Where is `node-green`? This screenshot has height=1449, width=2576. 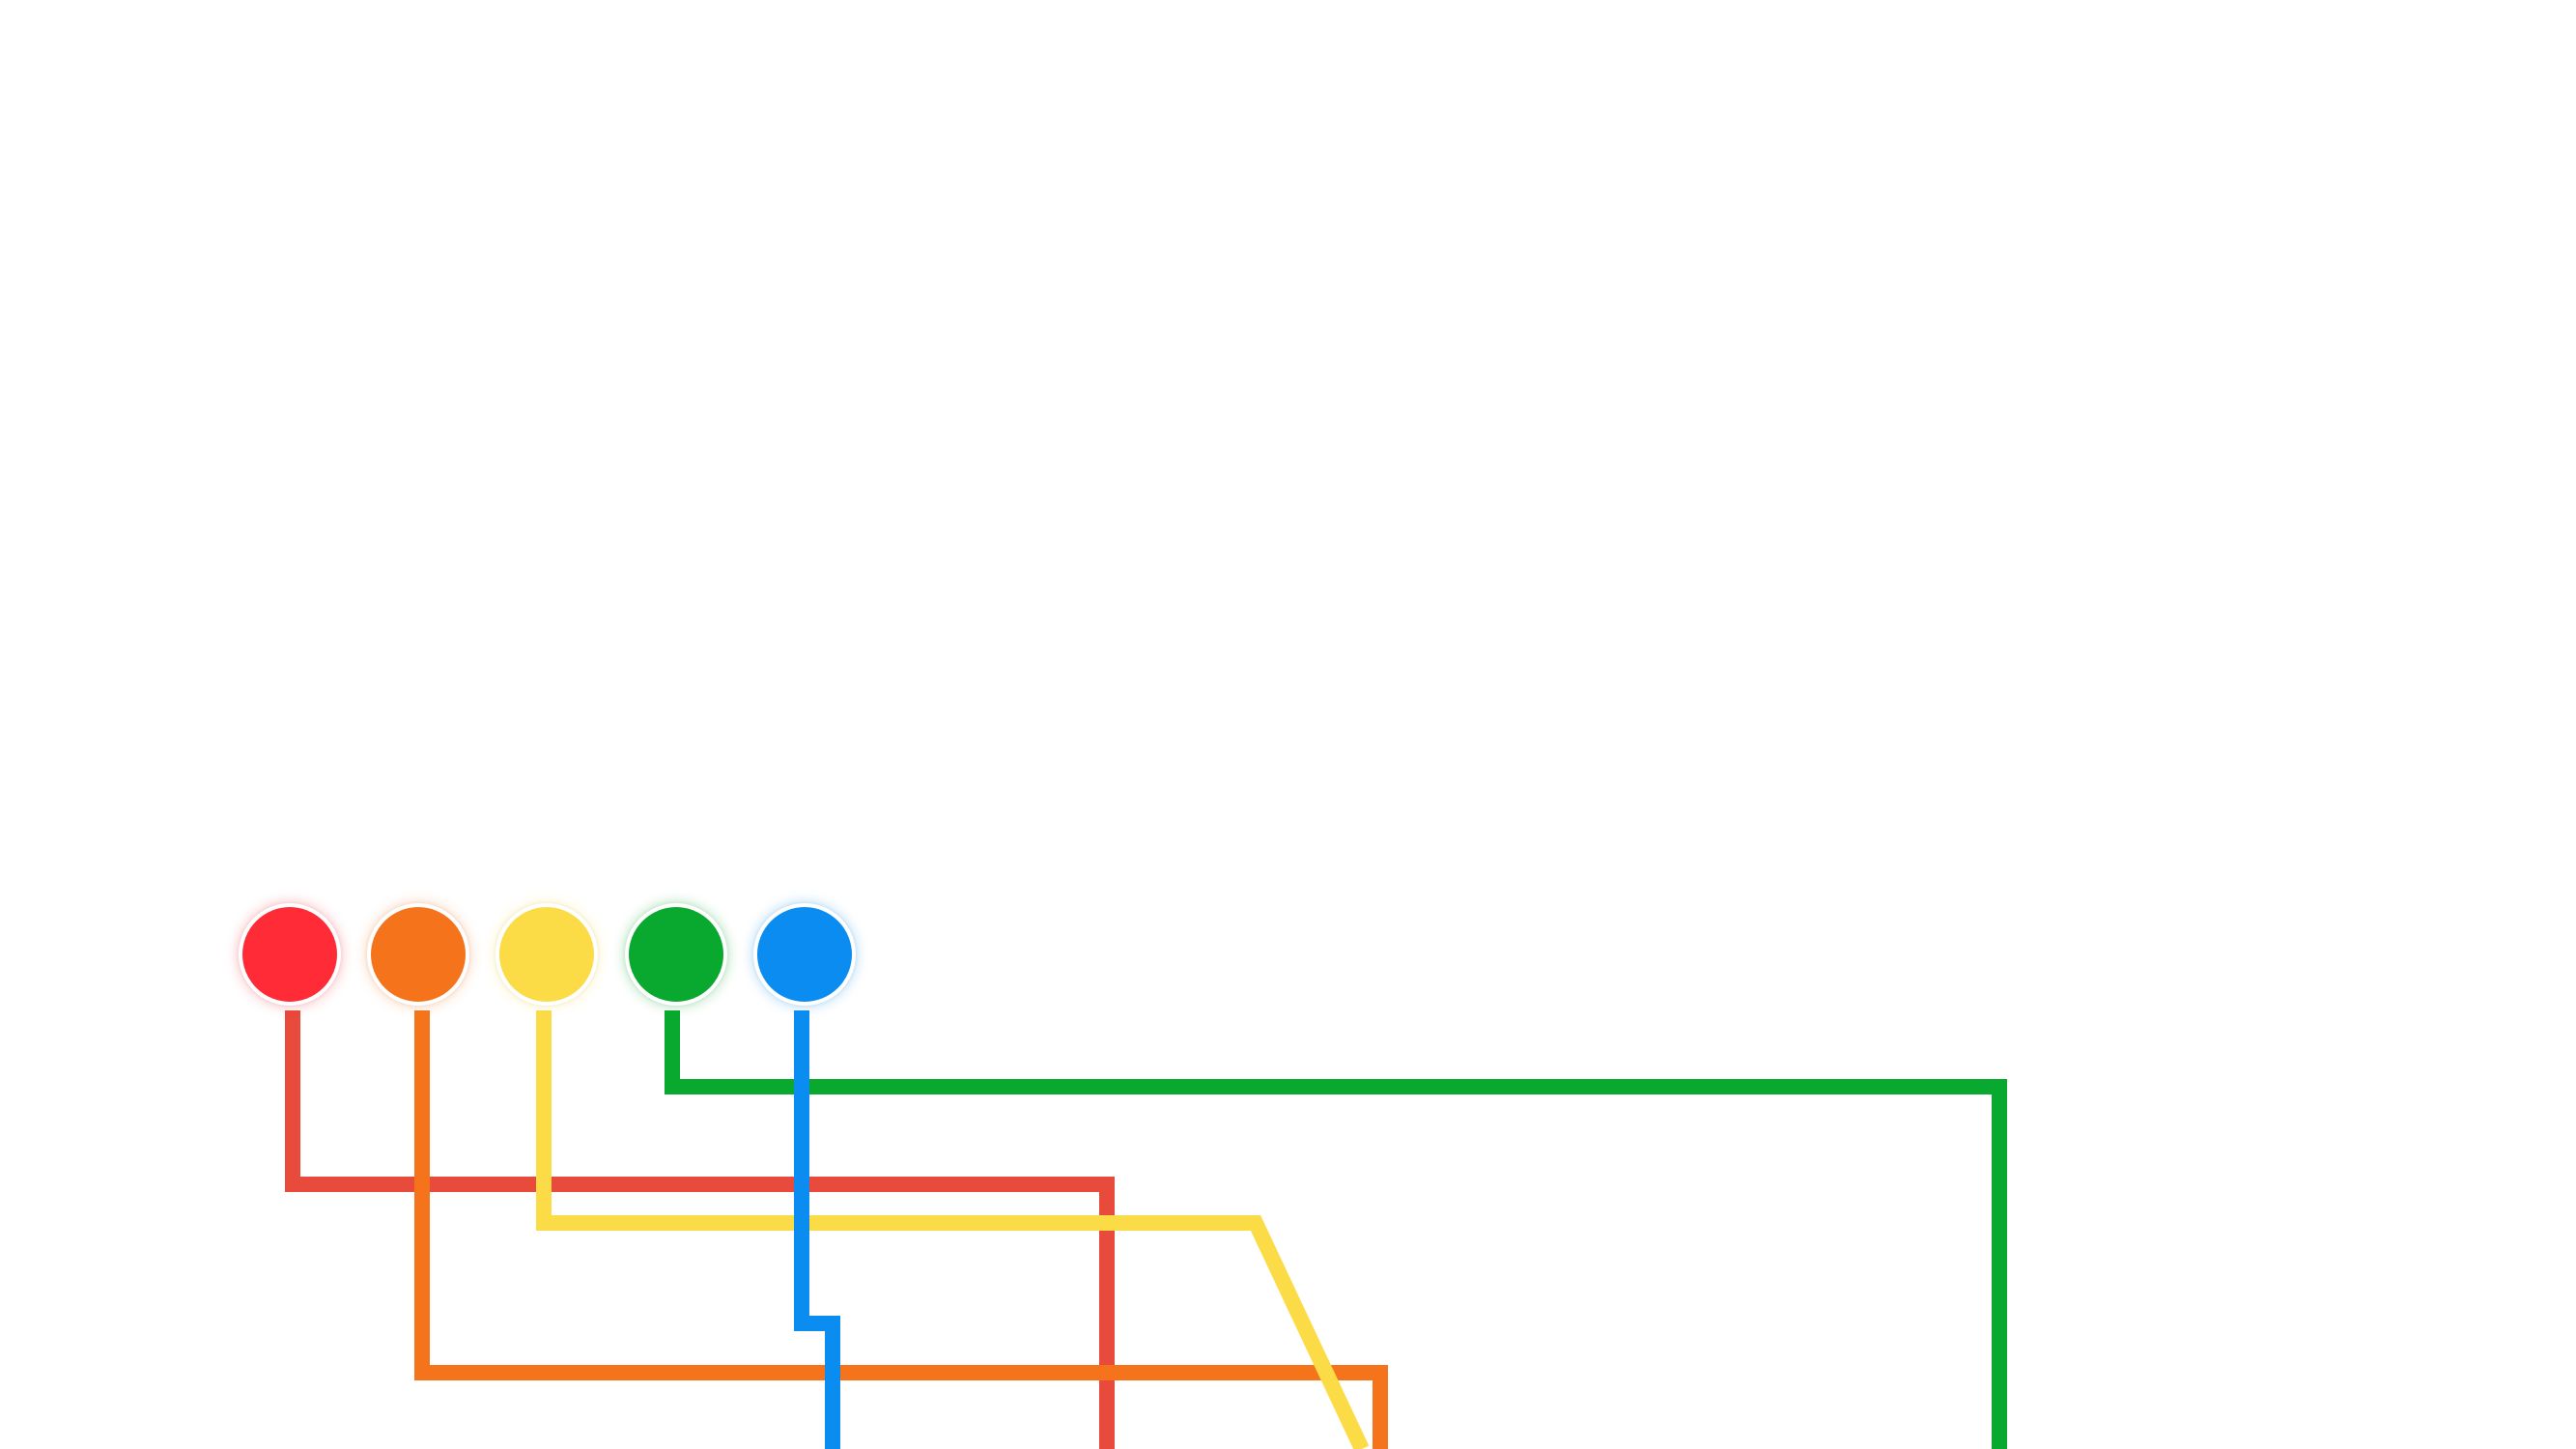 node-green is located at coordinates (676, 954).